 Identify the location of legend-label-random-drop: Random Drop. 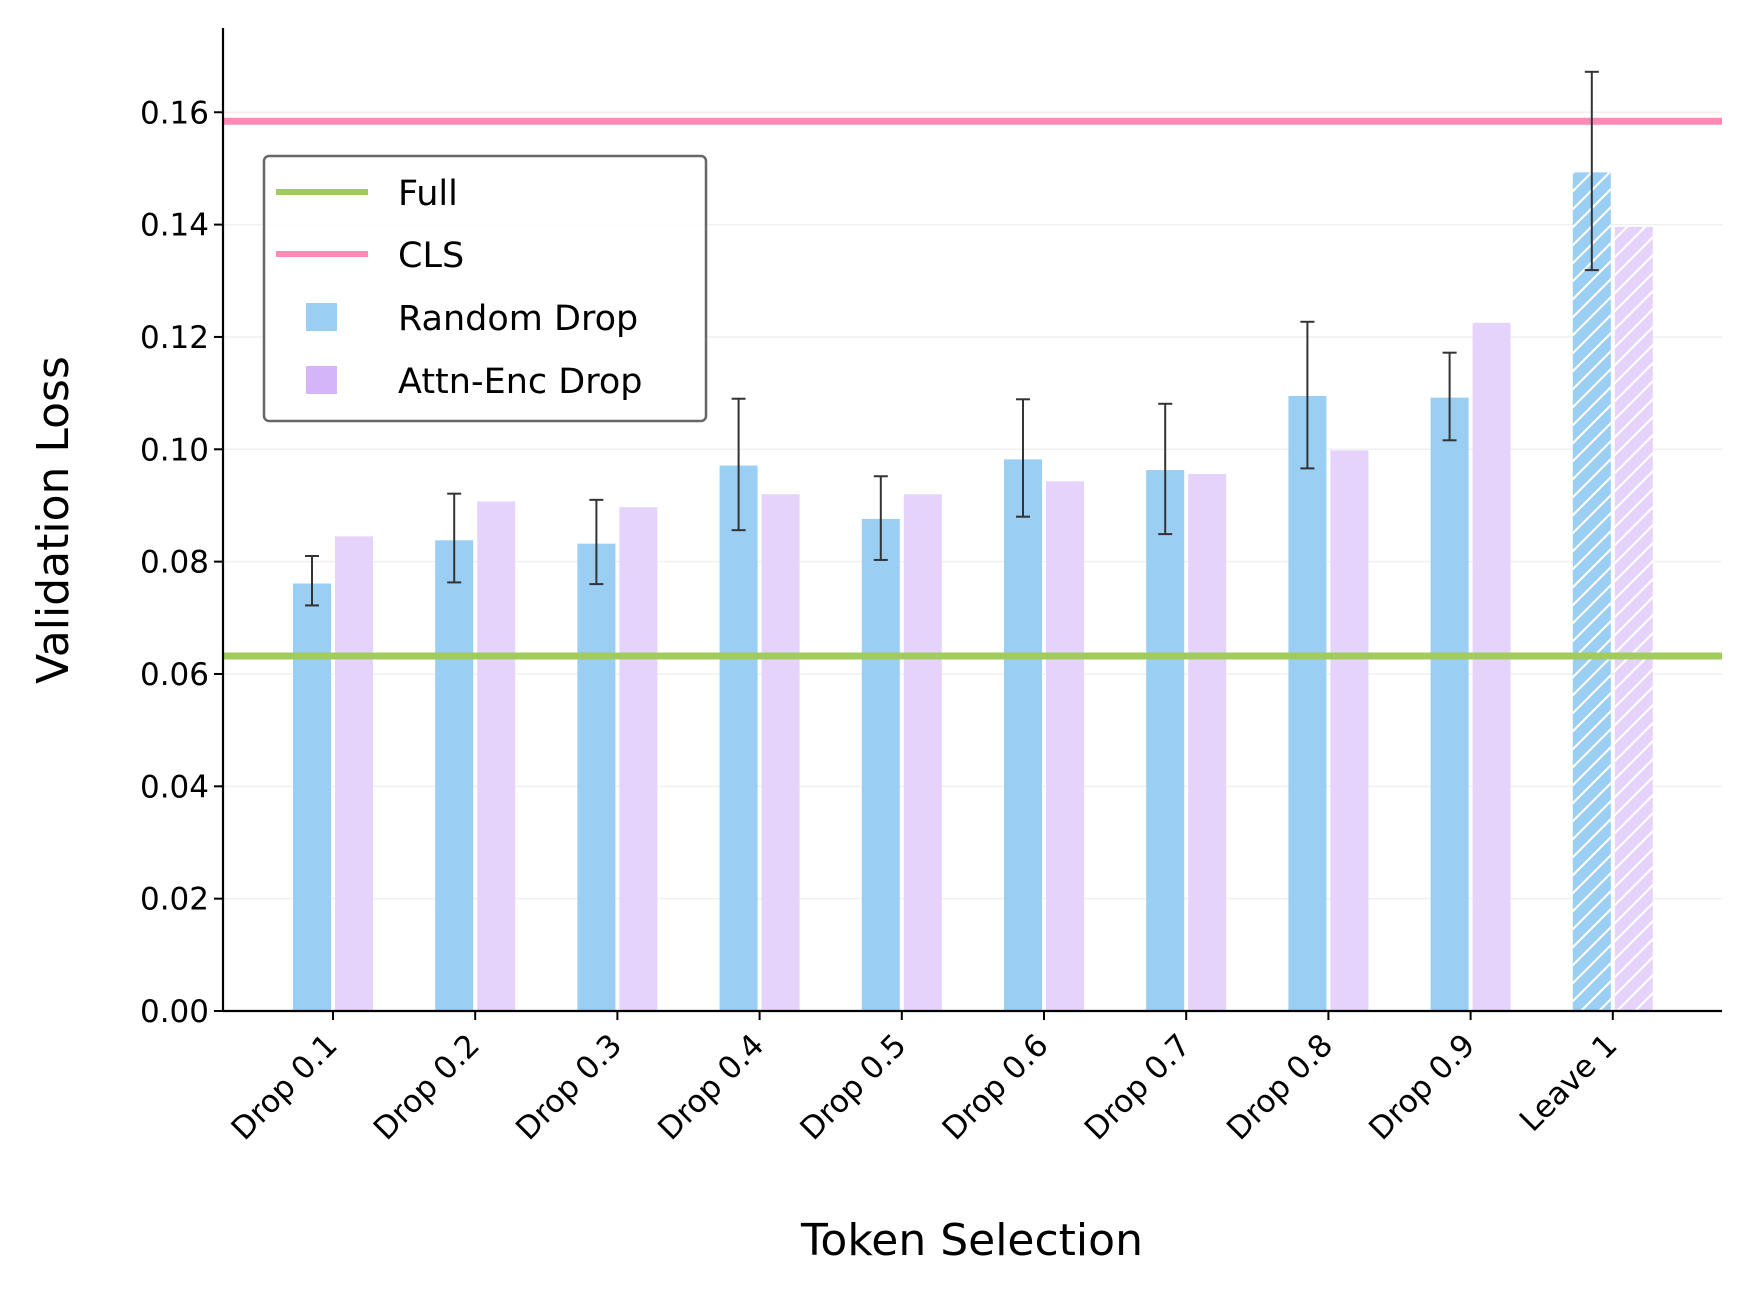
(518, 319).